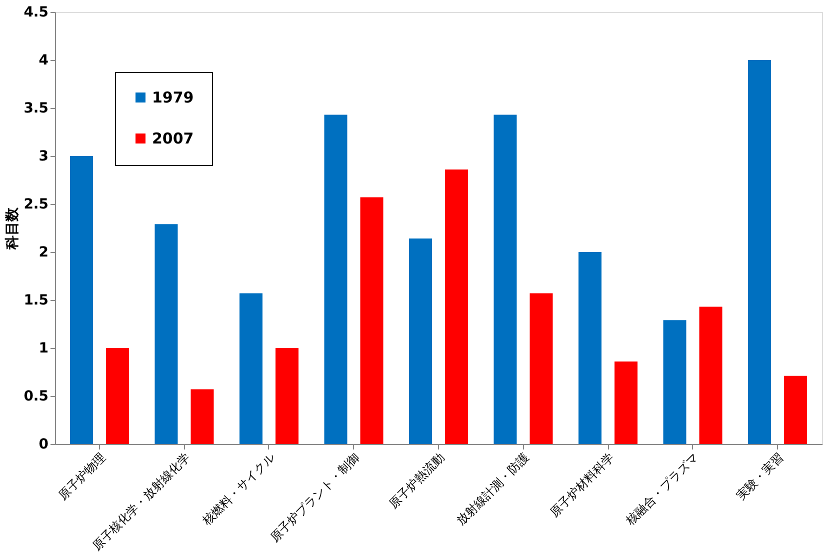 This screenshot has height=558, width=827. Describe the element at coordinates (36, 300) in the screenshot. I see `y-tick-label: 1.5` at that location.